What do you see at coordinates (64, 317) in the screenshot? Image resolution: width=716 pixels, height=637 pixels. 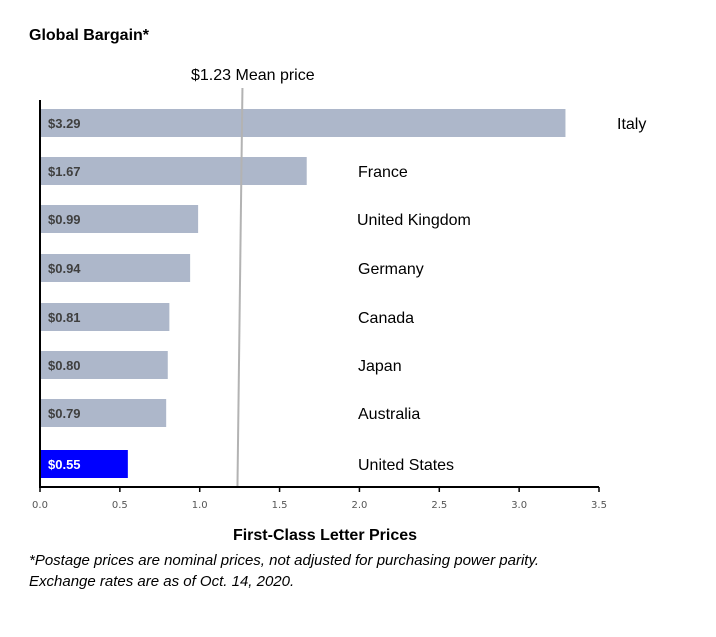 I see `data-label: $0.81` at bounding box center [64, 317].